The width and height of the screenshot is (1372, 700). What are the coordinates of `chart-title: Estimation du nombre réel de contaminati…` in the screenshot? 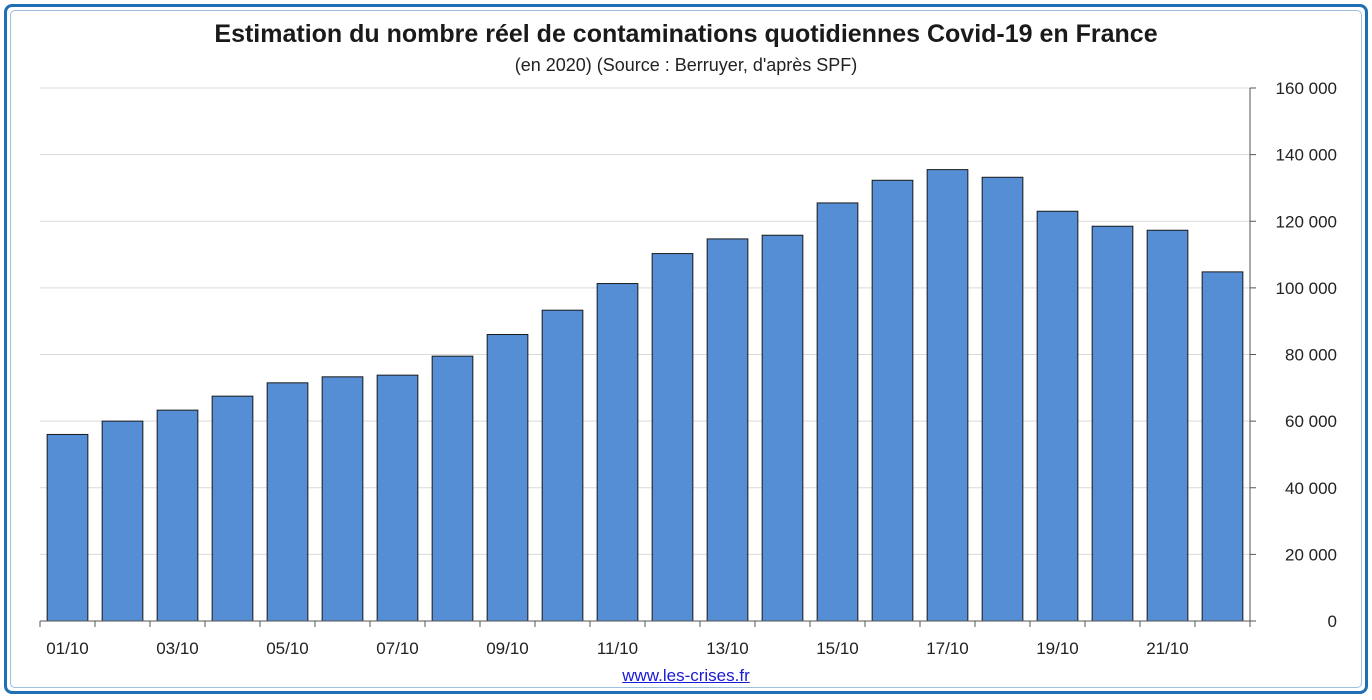 It's located at (686, 34).